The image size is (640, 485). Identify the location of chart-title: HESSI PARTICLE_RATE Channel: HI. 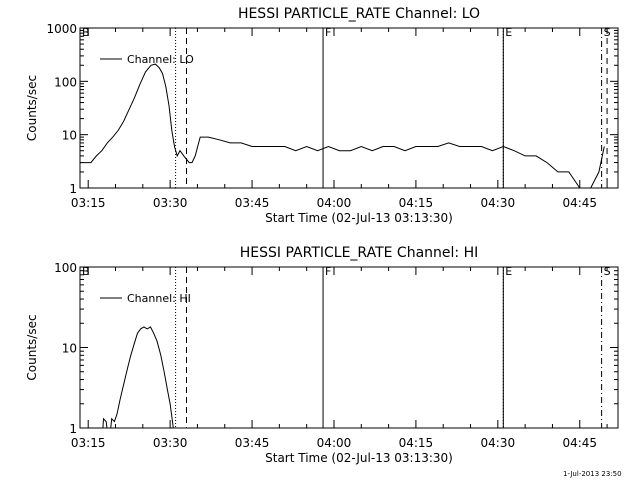
(359, 253).